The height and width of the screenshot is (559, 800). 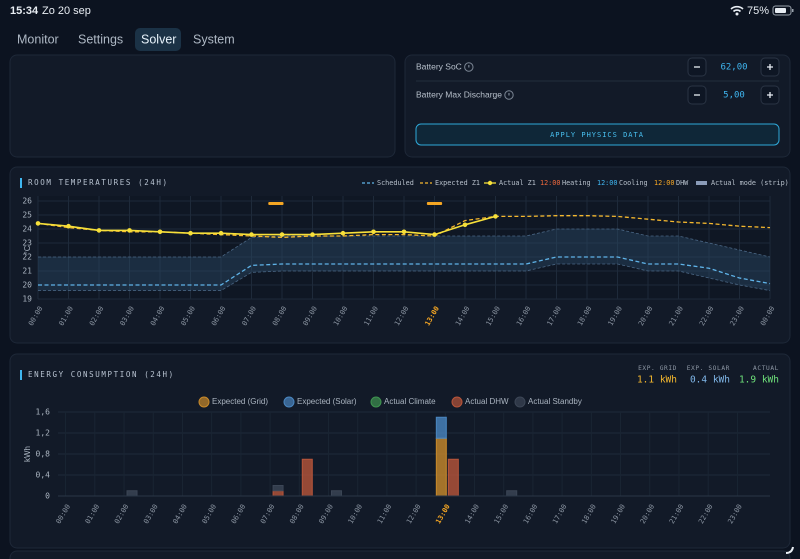 What do you see at coordinates (633, 183) in the screenshot?
I see `legend-label: Cooling` at bounding box center [633, 183].